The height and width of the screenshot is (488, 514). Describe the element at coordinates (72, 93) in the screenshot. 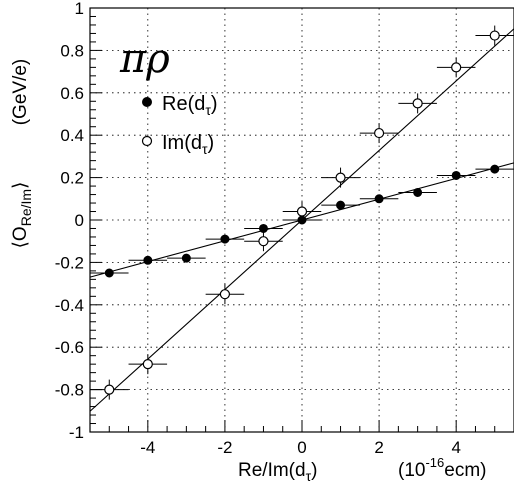

I see `y-tick-label: 0.6` at that location.